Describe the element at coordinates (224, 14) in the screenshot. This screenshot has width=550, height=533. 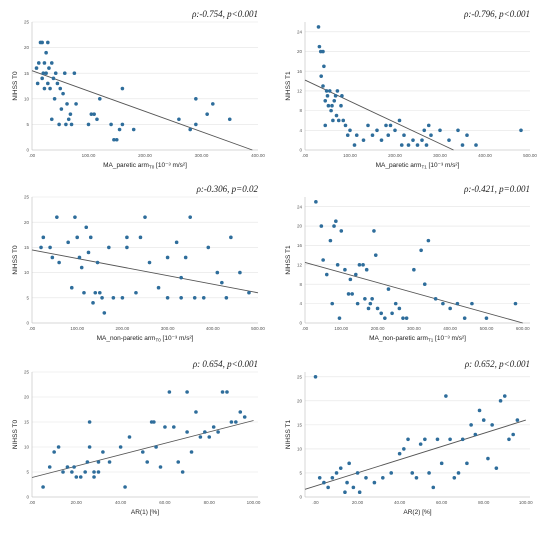
I see `correlation-annotation: ρ:-0.754, p<0.001` at that location.